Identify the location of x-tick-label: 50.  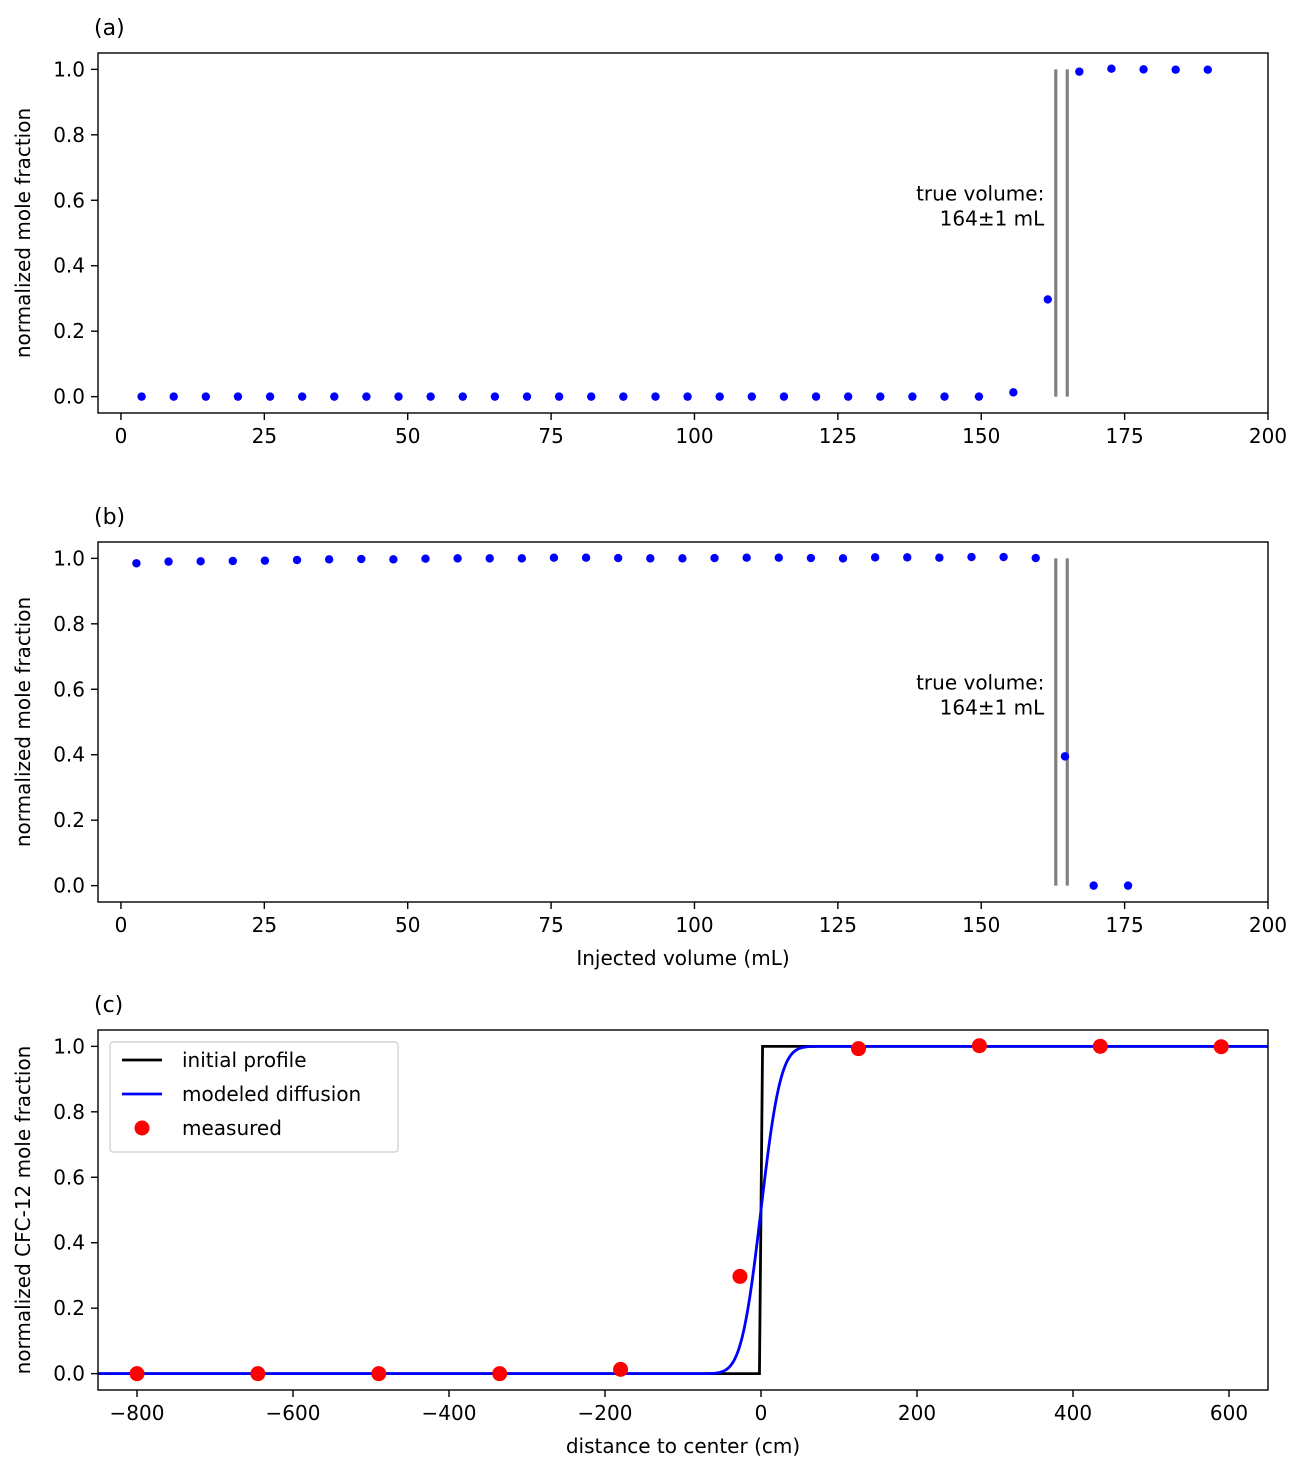
(407, 436).